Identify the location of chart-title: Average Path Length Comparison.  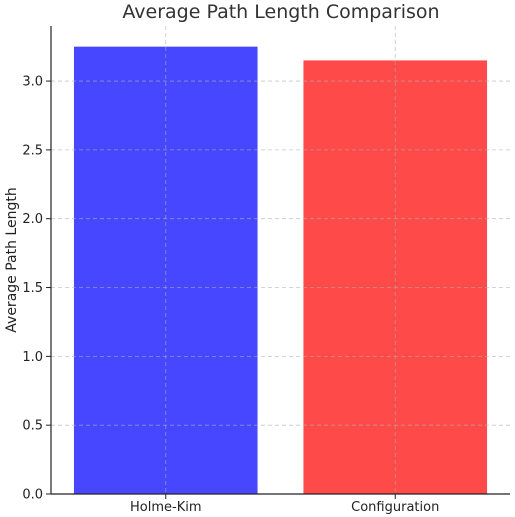
(280, 12).